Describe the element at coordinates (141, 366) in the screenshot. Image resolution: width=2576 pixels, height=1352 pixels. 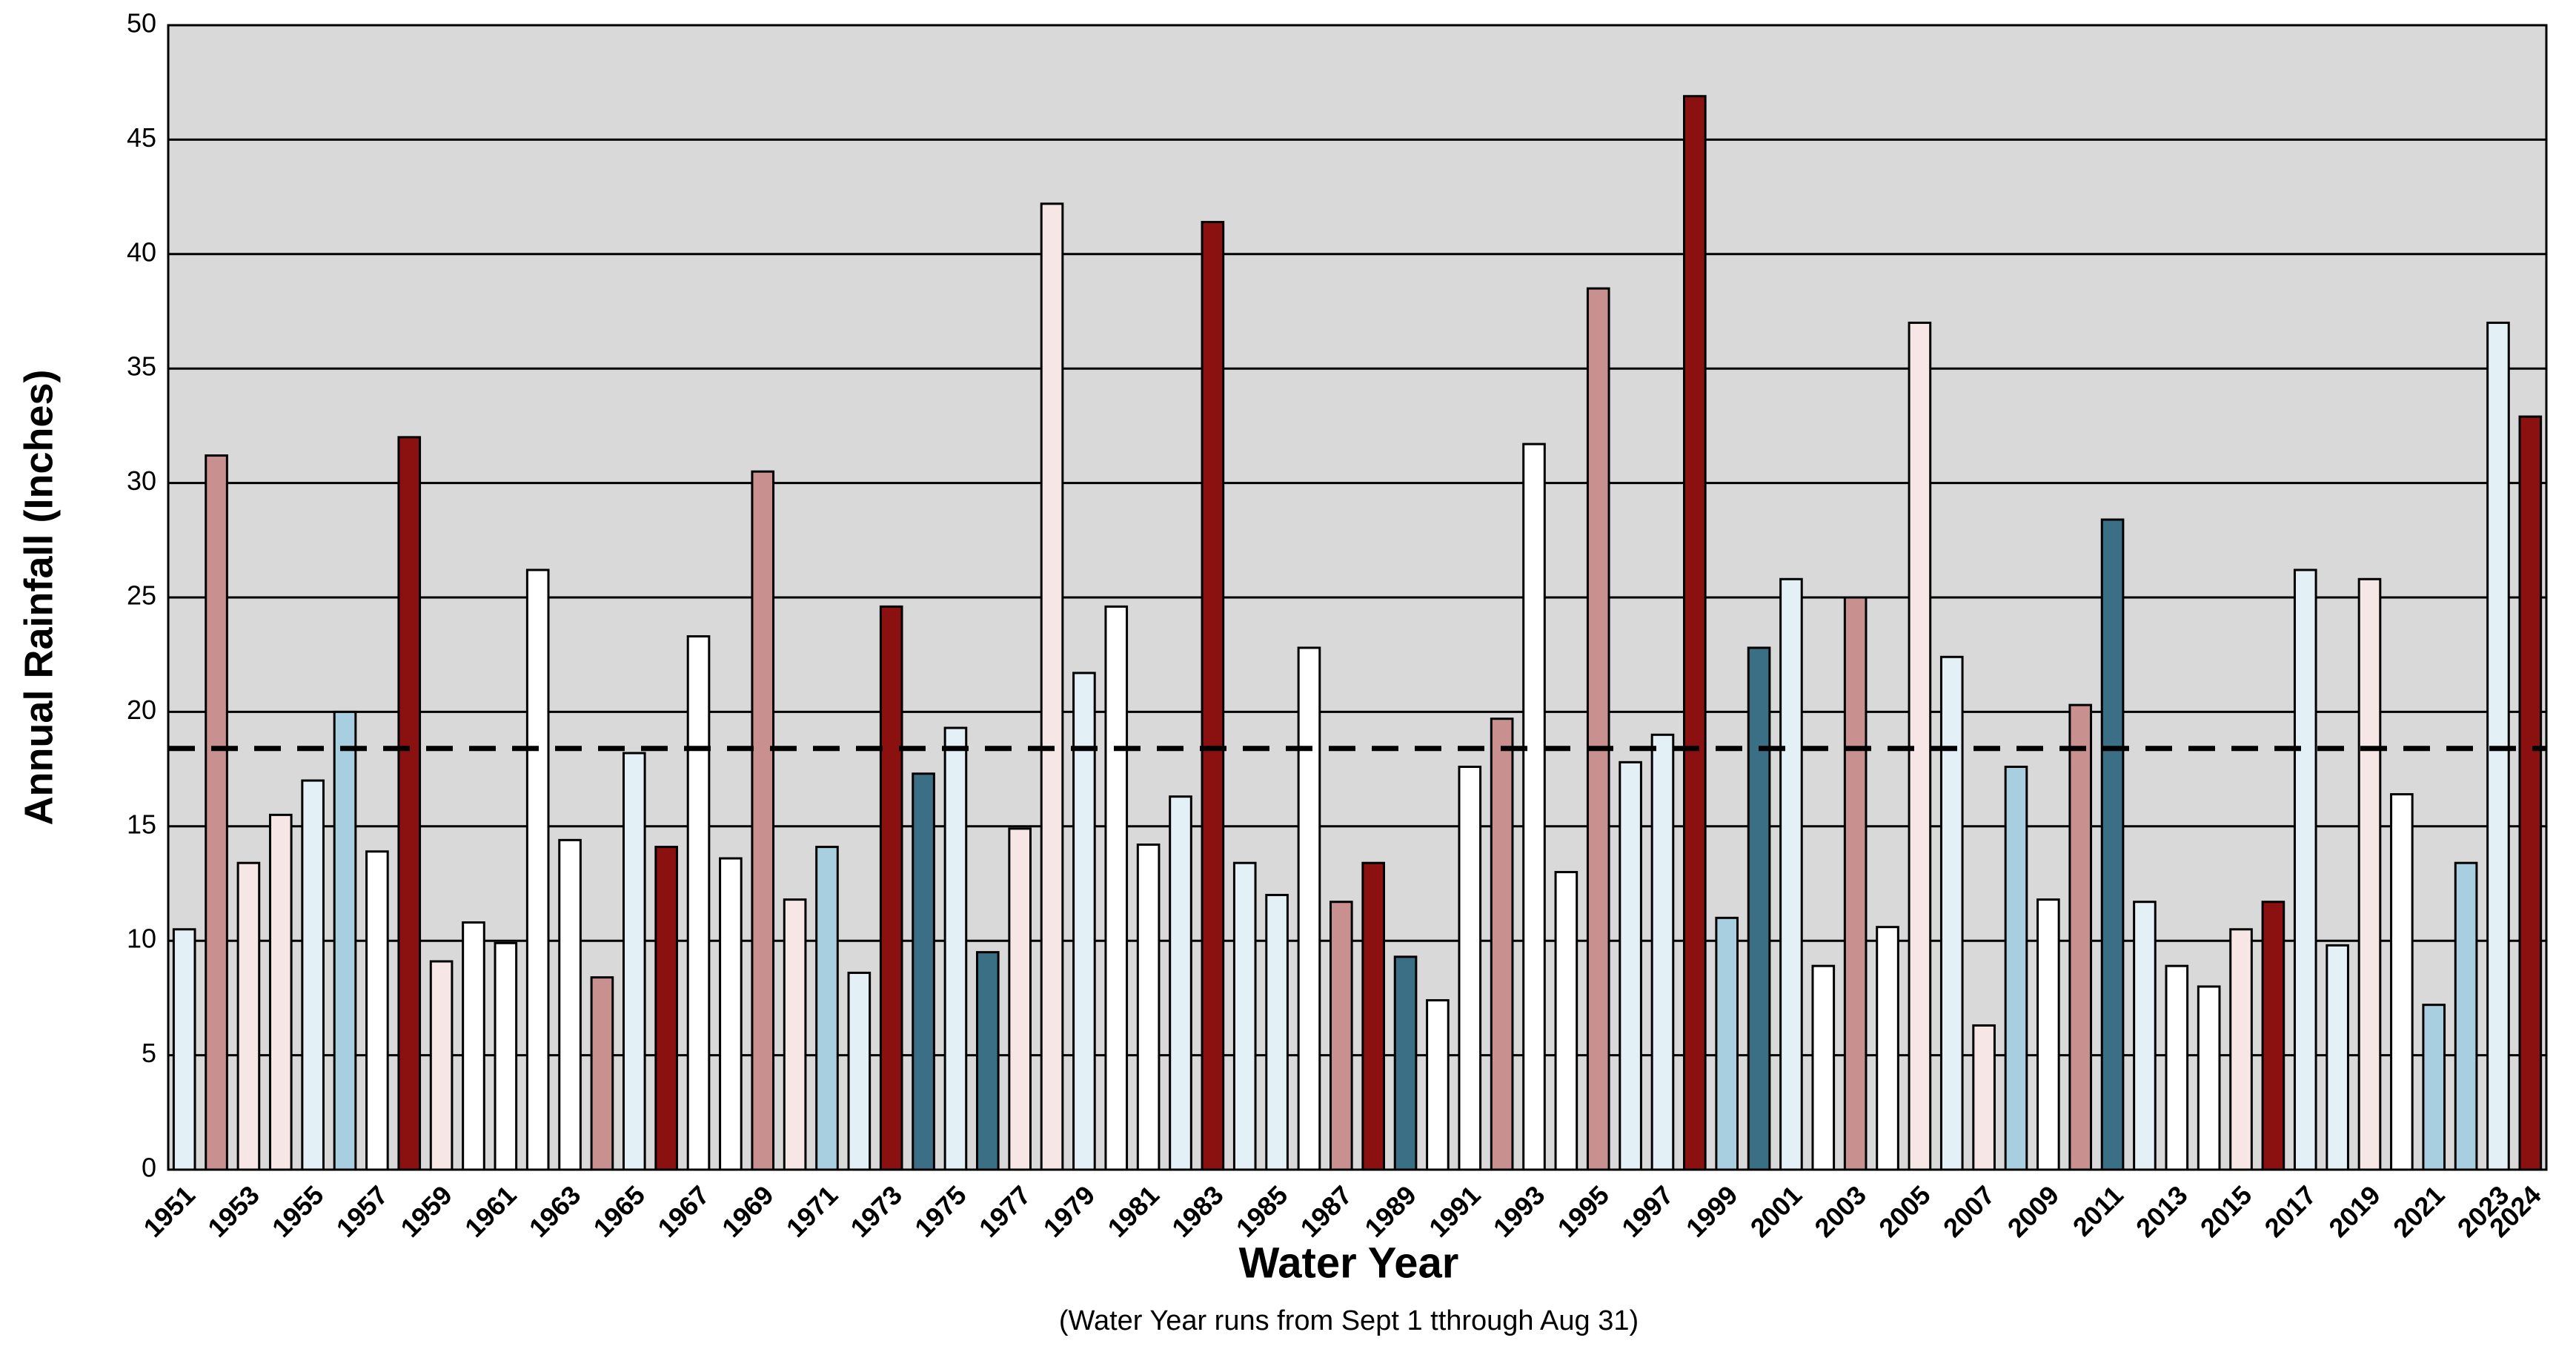
I see `y-tick-label: 35` at that location.